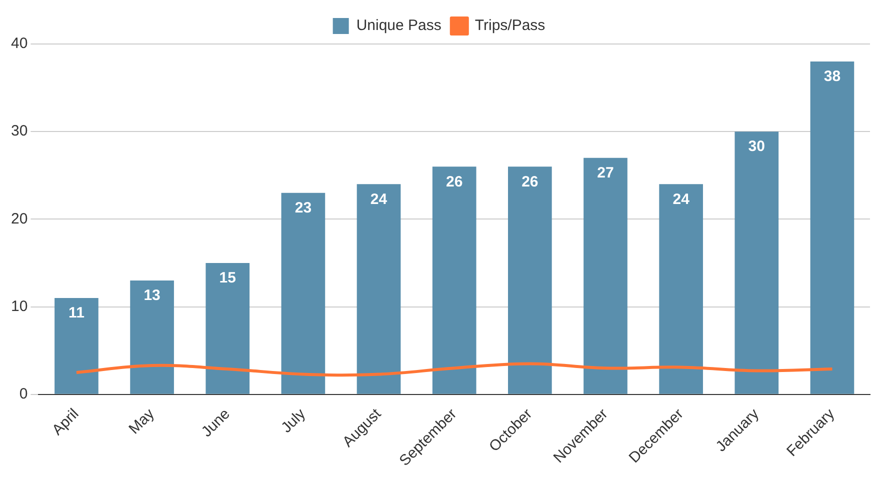 This screenshot has height=483, width=890. Describe the element at coordinates (756, 147) in the screenshot. I see `data-label: 30` at that location.